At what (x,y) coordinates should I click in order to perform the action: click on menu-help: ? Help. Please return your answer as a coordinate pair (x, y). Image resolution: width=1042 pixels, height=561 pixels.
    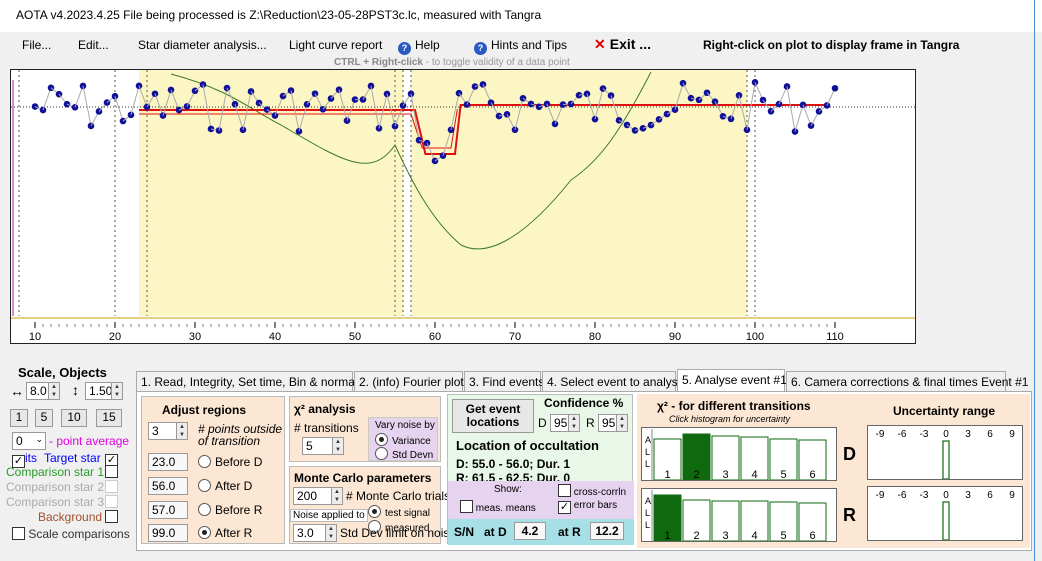
    Looking at the image, I should click on (419, 46).